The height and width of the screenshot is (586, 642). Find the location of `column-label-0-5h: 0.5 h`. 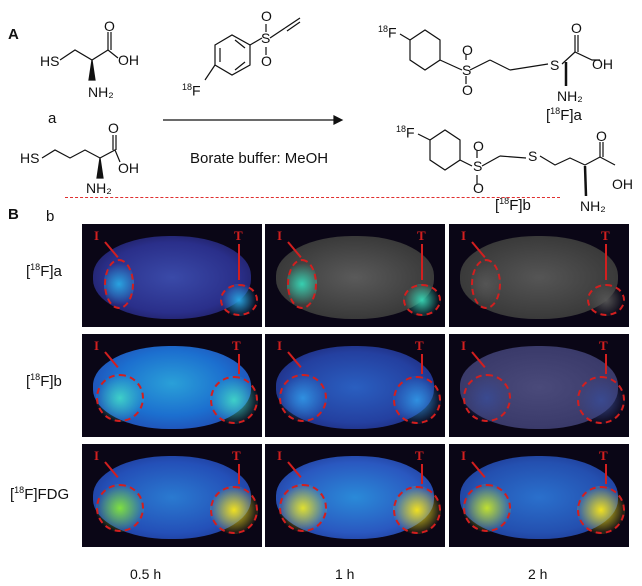

column-label-0-5h: 0.5 h is located at coordinates (146, 574).